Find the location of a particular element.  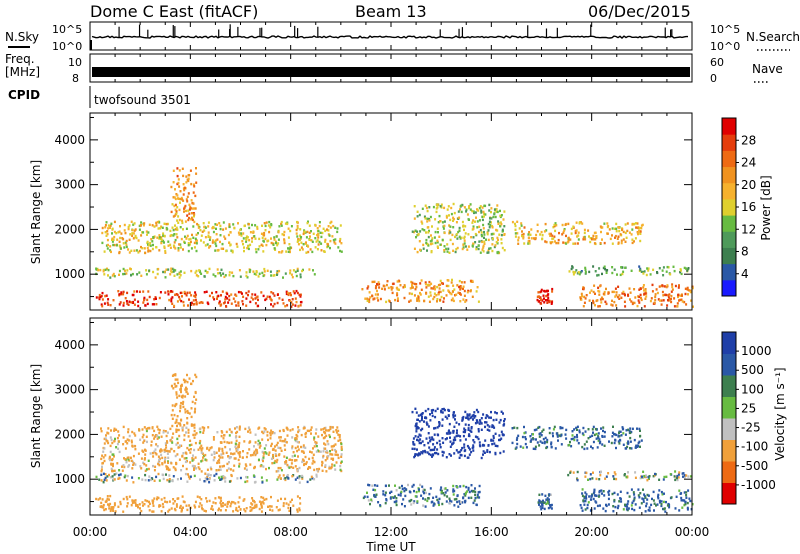

y-tick-label: 3000 is located at coordinates (69, 390).